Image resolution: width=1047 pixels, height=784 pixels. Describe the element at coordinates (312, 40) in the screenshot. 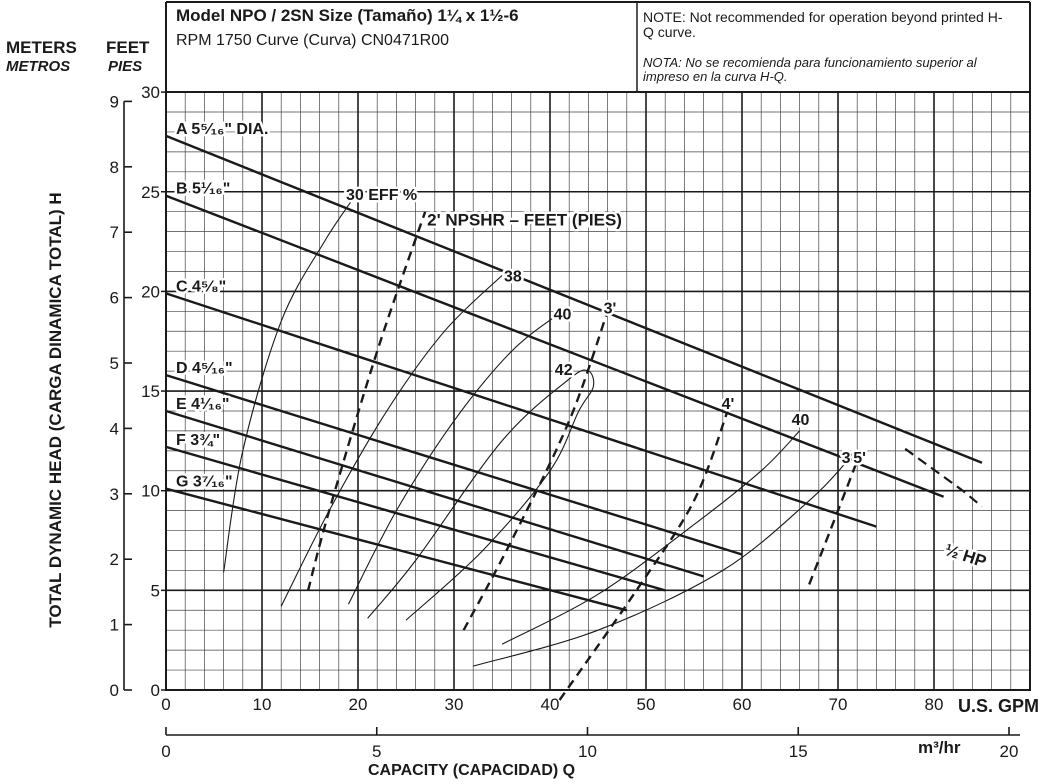

I see `rpm-curve-line: RPM 1750 Curve (Curva) CN0471R00` at that location.